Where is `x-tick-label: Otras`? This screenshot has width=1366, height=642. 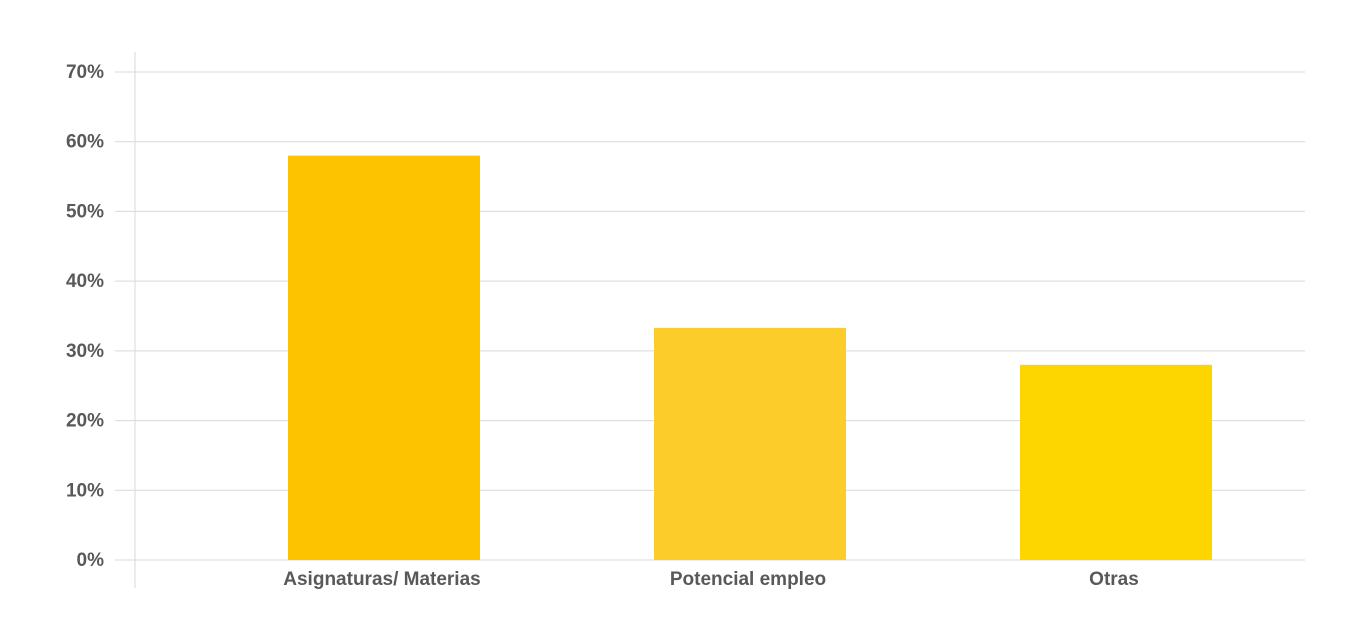 x-tick-label: Otras is located at coordinates (1114, 579).